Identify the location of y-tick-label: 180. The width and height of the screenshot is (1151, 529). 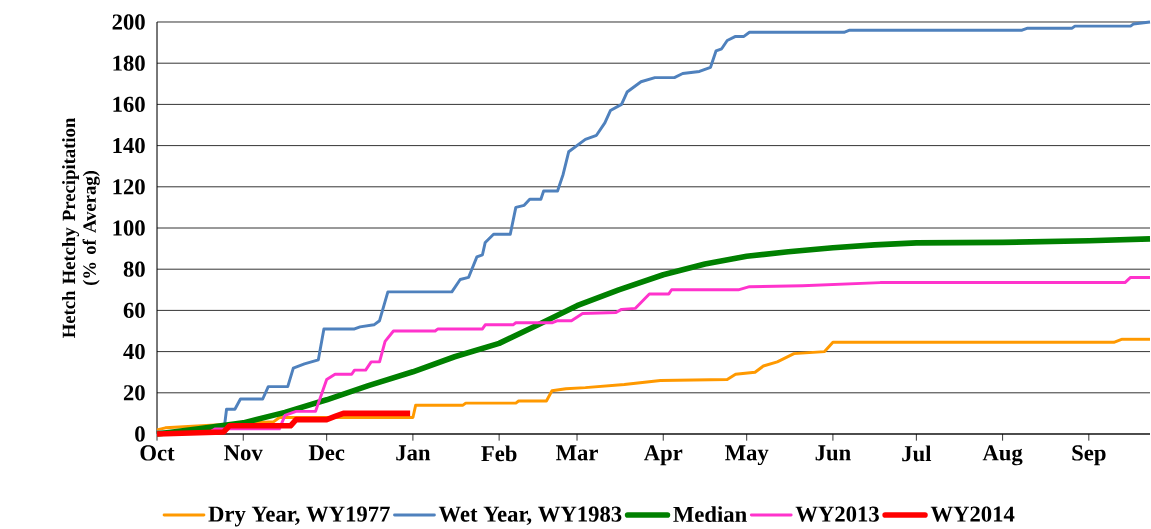
(129, 63).